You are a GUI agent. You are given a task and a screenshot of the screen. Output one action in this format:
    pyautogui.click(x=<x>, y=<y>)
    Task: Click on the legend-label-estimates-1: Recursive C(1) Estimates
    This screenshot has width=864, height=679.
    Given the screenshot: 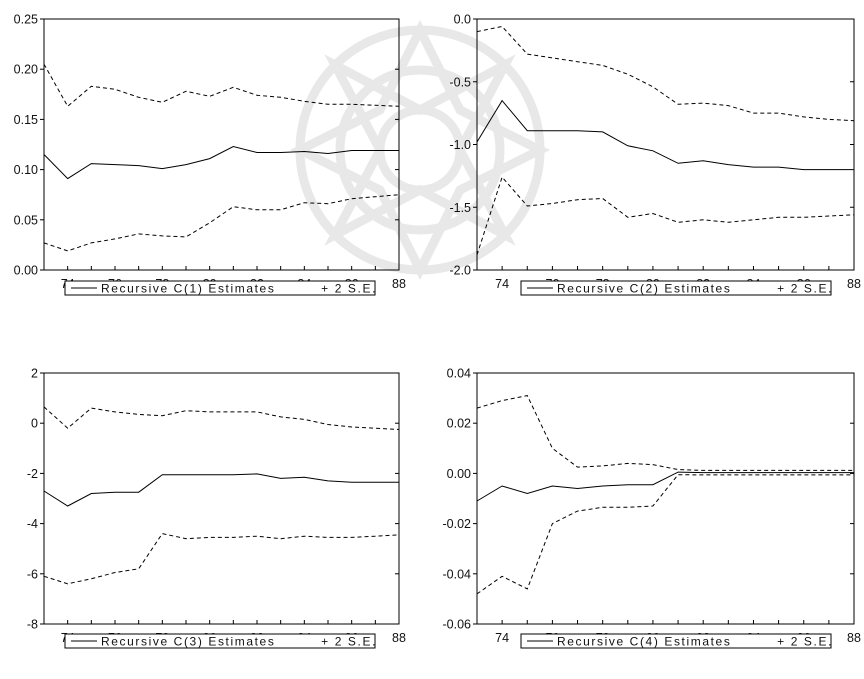 What is the action you would take?
    pyautogui.click(x=188, y=289)
    